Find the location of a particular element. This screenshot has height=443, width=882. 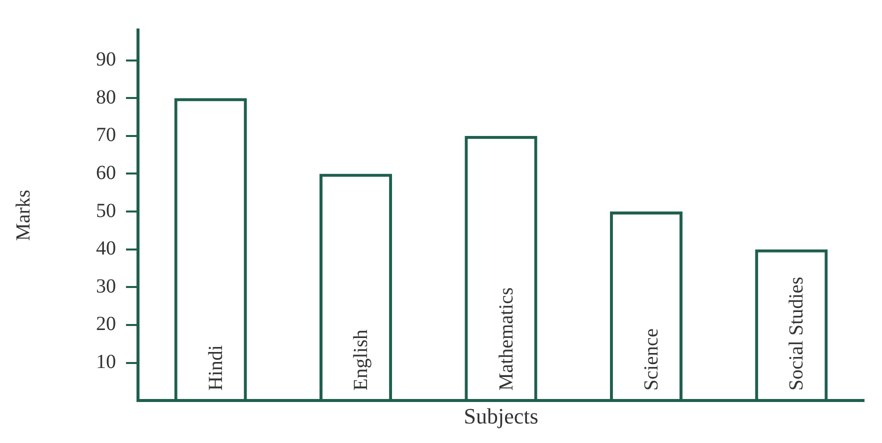

x-tick-label: Science is located at coordinates (651, 359).